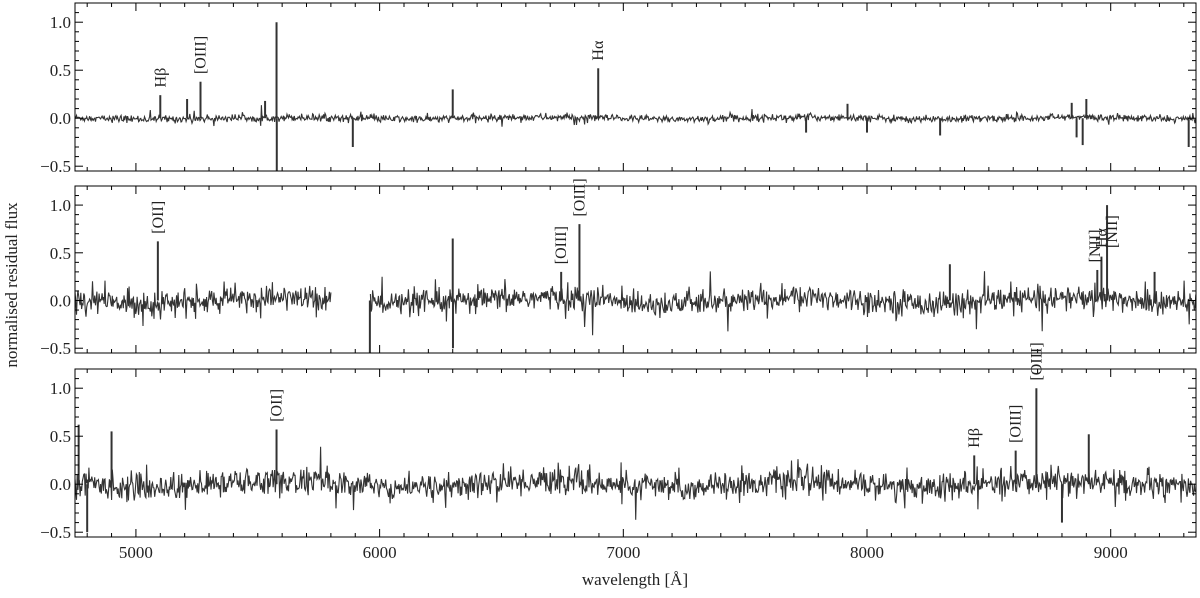 The width and height of the screenshot is (1200, 598). I want to click on x-tick-label: 8000, so click(867, 552).